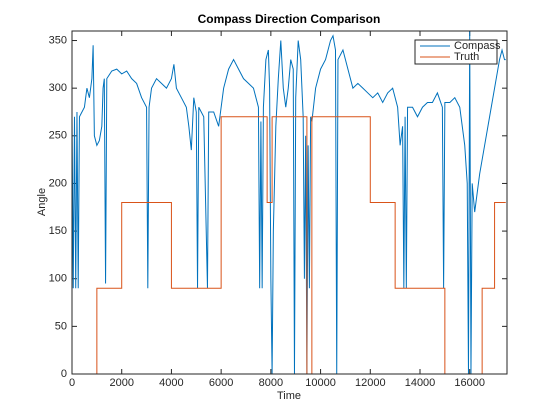 Image resolution: width=560 pixels, height=420 pixels. What do you see at coordinates (61, 326) in the screenshot?
I see `y-tick-label: 50` at bounding box center [61, 326].